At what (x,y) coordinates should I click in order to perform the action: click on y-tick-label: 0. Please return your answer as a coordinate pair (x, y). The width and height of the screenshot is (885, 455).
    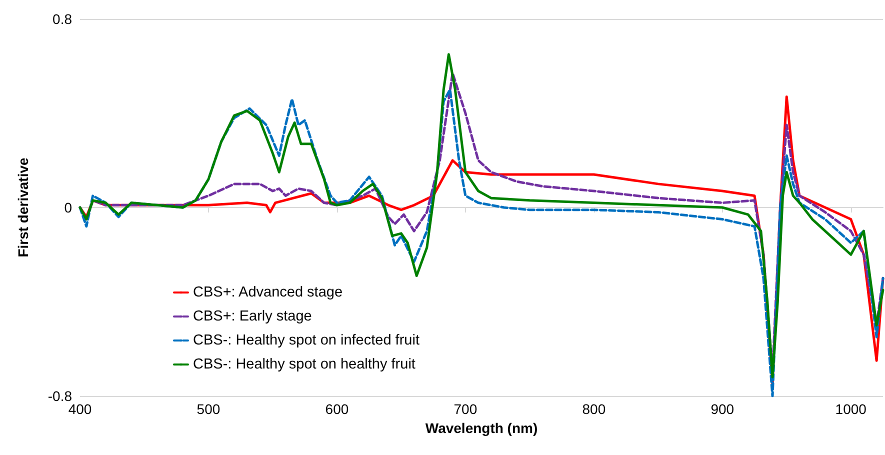
    Looking at the image, I should click on (68, 208).